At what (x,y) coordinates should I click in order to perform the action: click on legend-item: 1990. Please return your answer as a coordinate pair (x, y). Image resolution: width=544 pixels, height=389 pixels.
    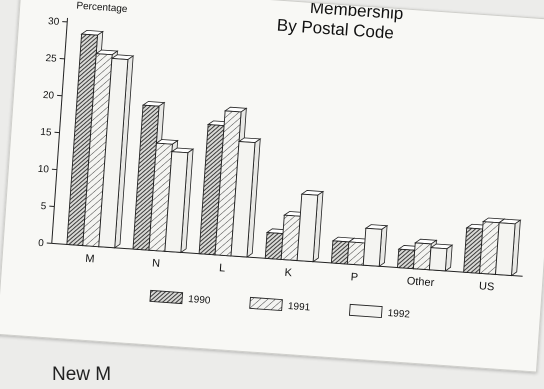
    Looking at the image, I should click on (180, 298).